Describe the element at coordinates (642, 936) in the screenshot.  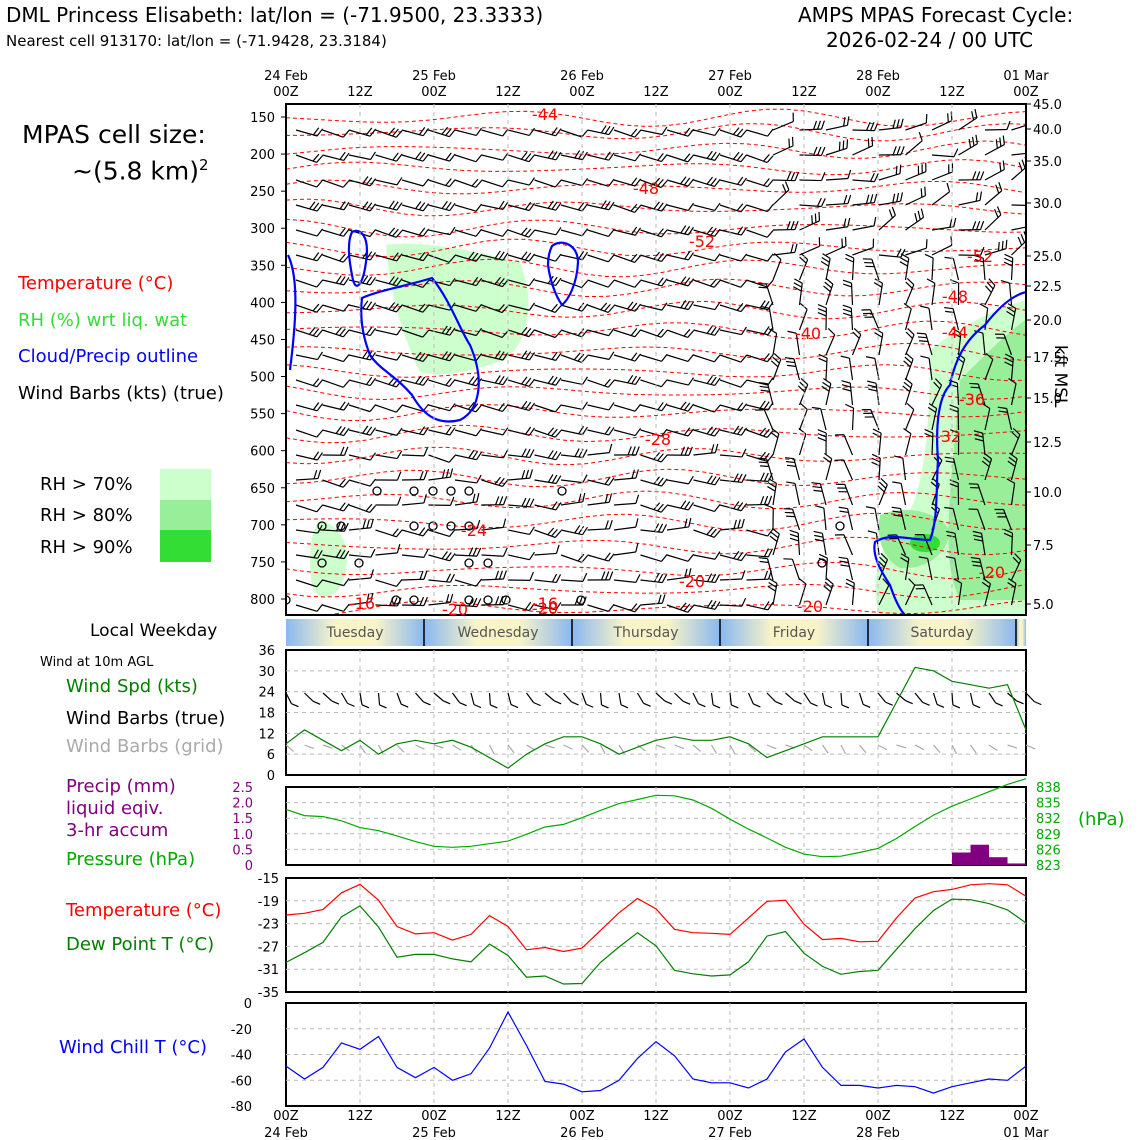
I see `temperature-panel: -35-31-27-23-19-15` at that location.